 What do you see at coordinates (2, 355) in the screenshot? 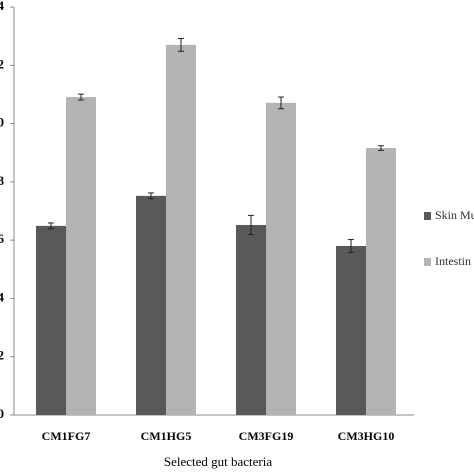
I see `y-tick-label: 2` at bounding box center [2, 355].